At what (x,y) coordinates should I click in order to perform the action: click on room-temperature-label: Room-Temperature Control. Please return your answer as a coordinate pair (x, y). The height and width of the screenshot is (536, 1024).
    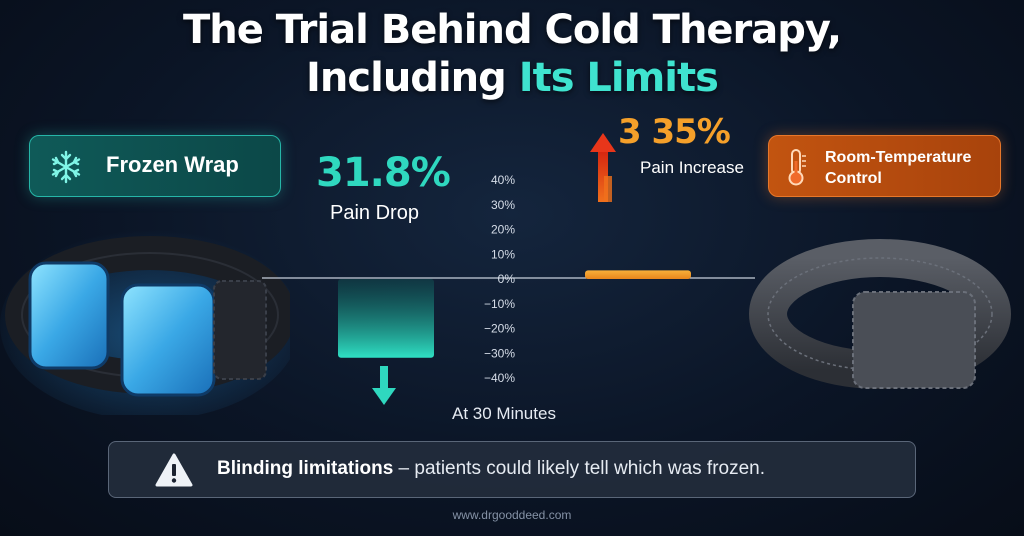
    Looking at the image, I should click on (898, 168).